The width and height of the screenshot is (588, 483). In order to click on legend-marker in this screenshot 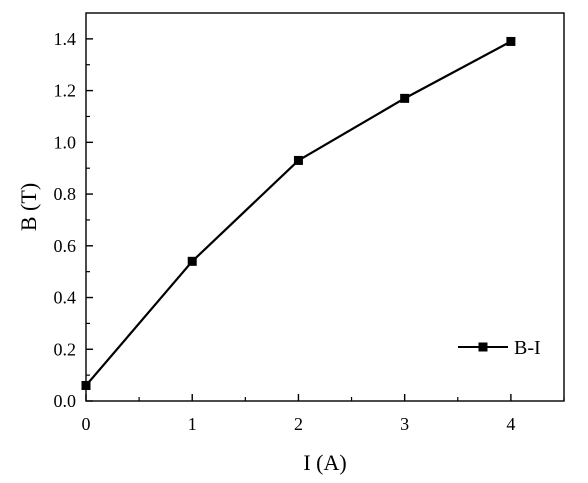, I will do `click(483, 347)`.